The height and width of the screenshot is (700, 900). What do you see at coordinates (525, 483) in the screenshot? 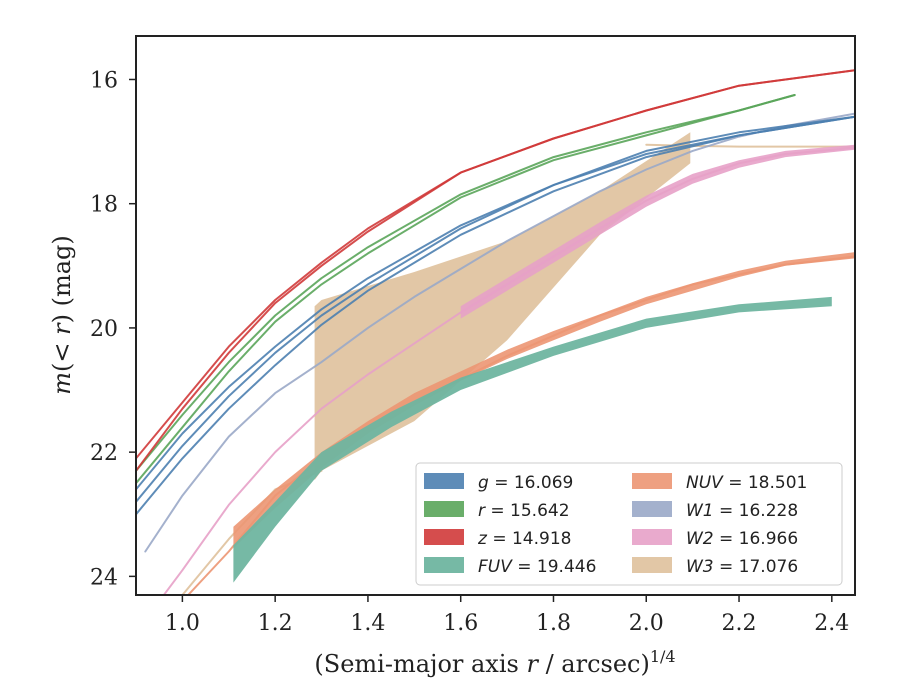
I see `legend-label: g = 16.069` at bounding box center [525, 483].